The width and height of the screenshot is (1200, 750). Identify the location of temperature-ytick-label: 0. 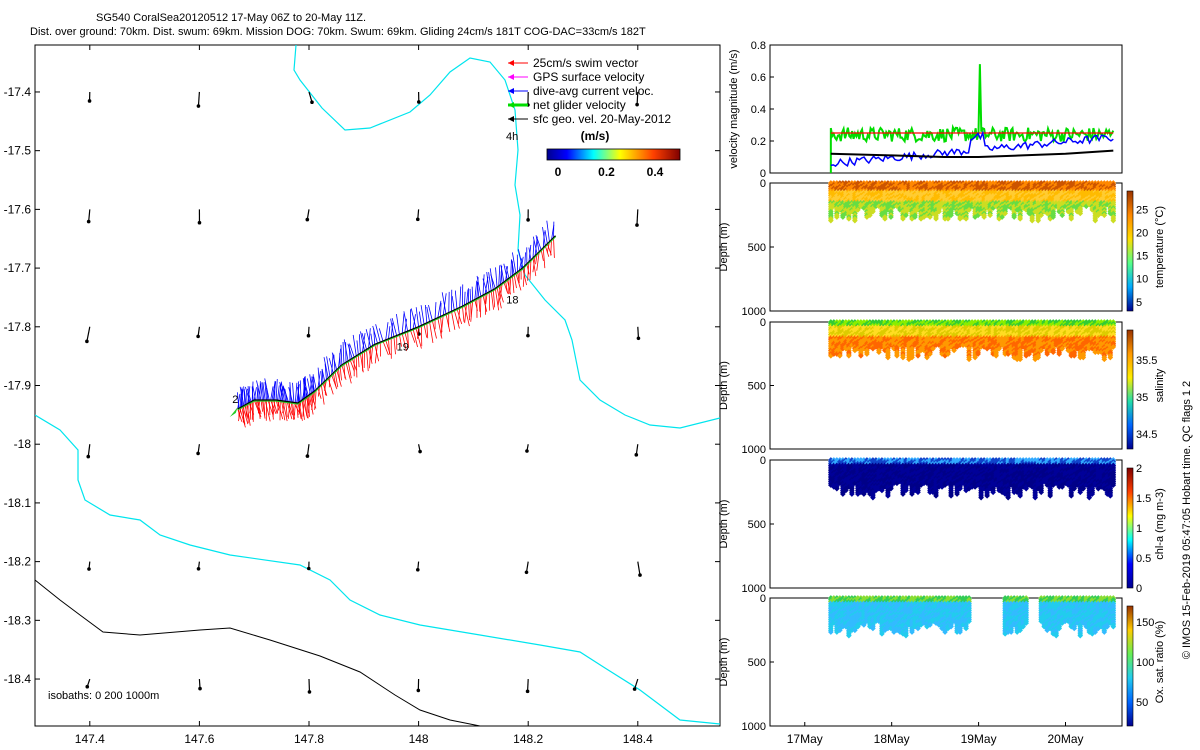
(763, 184).